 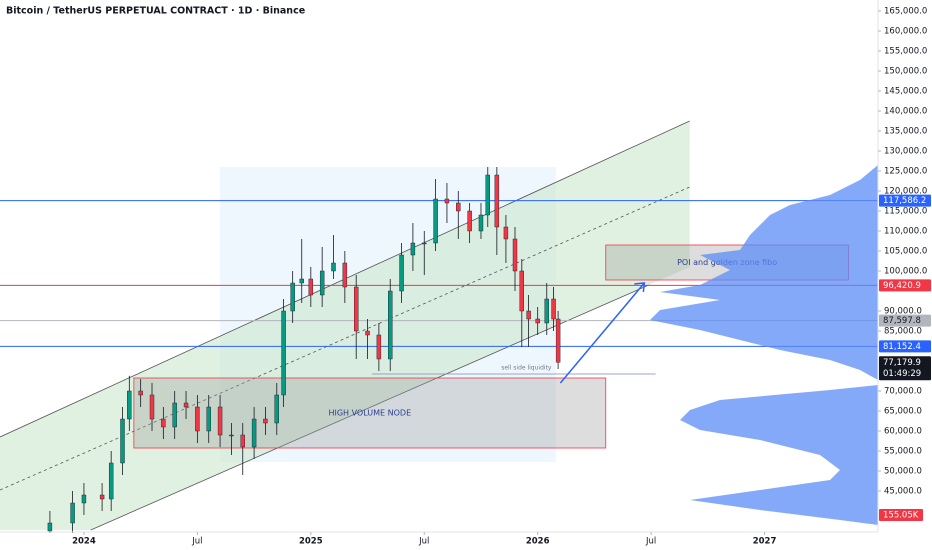 What do you see at coordinates (905, 52) in the screenshot?
I see `y-tick-label: 155,000.0` at bounding box center [905, 52].